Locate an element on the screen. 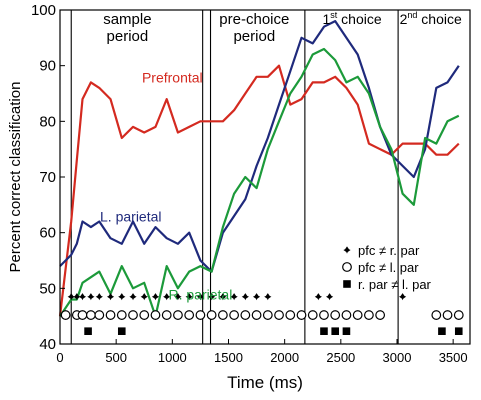 The width and height of the screenshot is (481, 400). x-tick-label: 3500 is located at coordinates (453, 357).